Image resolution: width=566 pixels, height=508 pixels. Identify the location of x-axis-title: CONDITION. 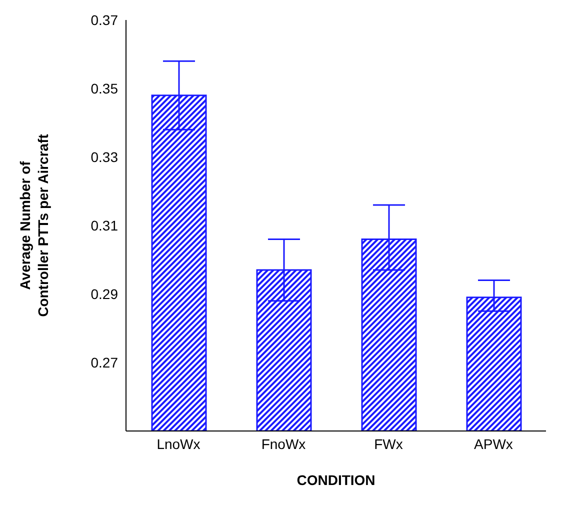
(336, 480).